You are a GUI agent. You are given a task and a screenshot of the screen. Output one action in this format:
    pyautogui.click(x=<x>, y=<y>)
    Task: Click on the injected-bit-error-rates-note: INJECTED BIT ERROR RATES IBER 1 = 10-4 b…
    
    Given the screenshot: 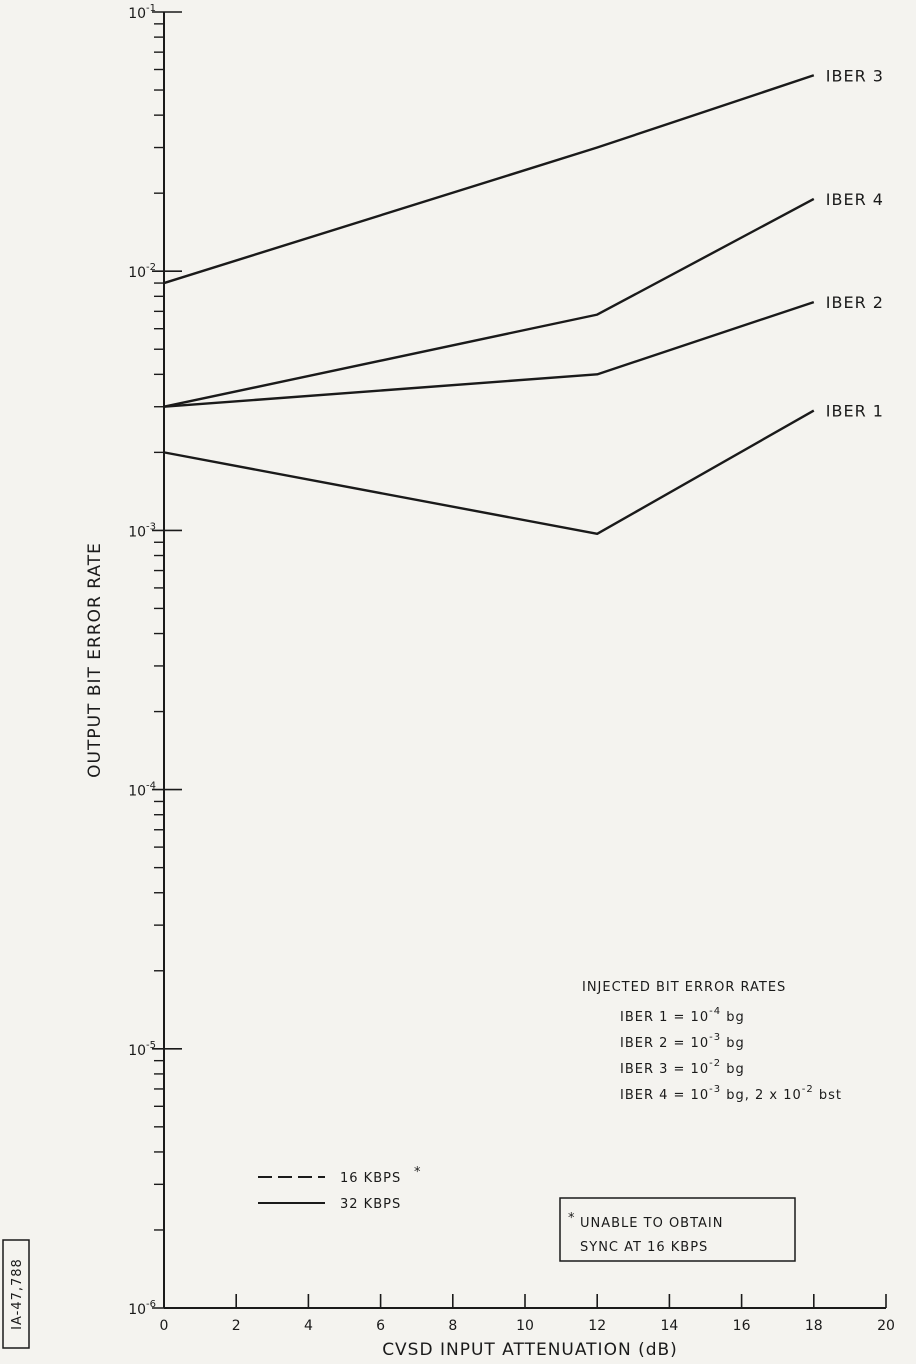 What is the action you would take?
    pyautogui.click(x=712, y=1041)
    